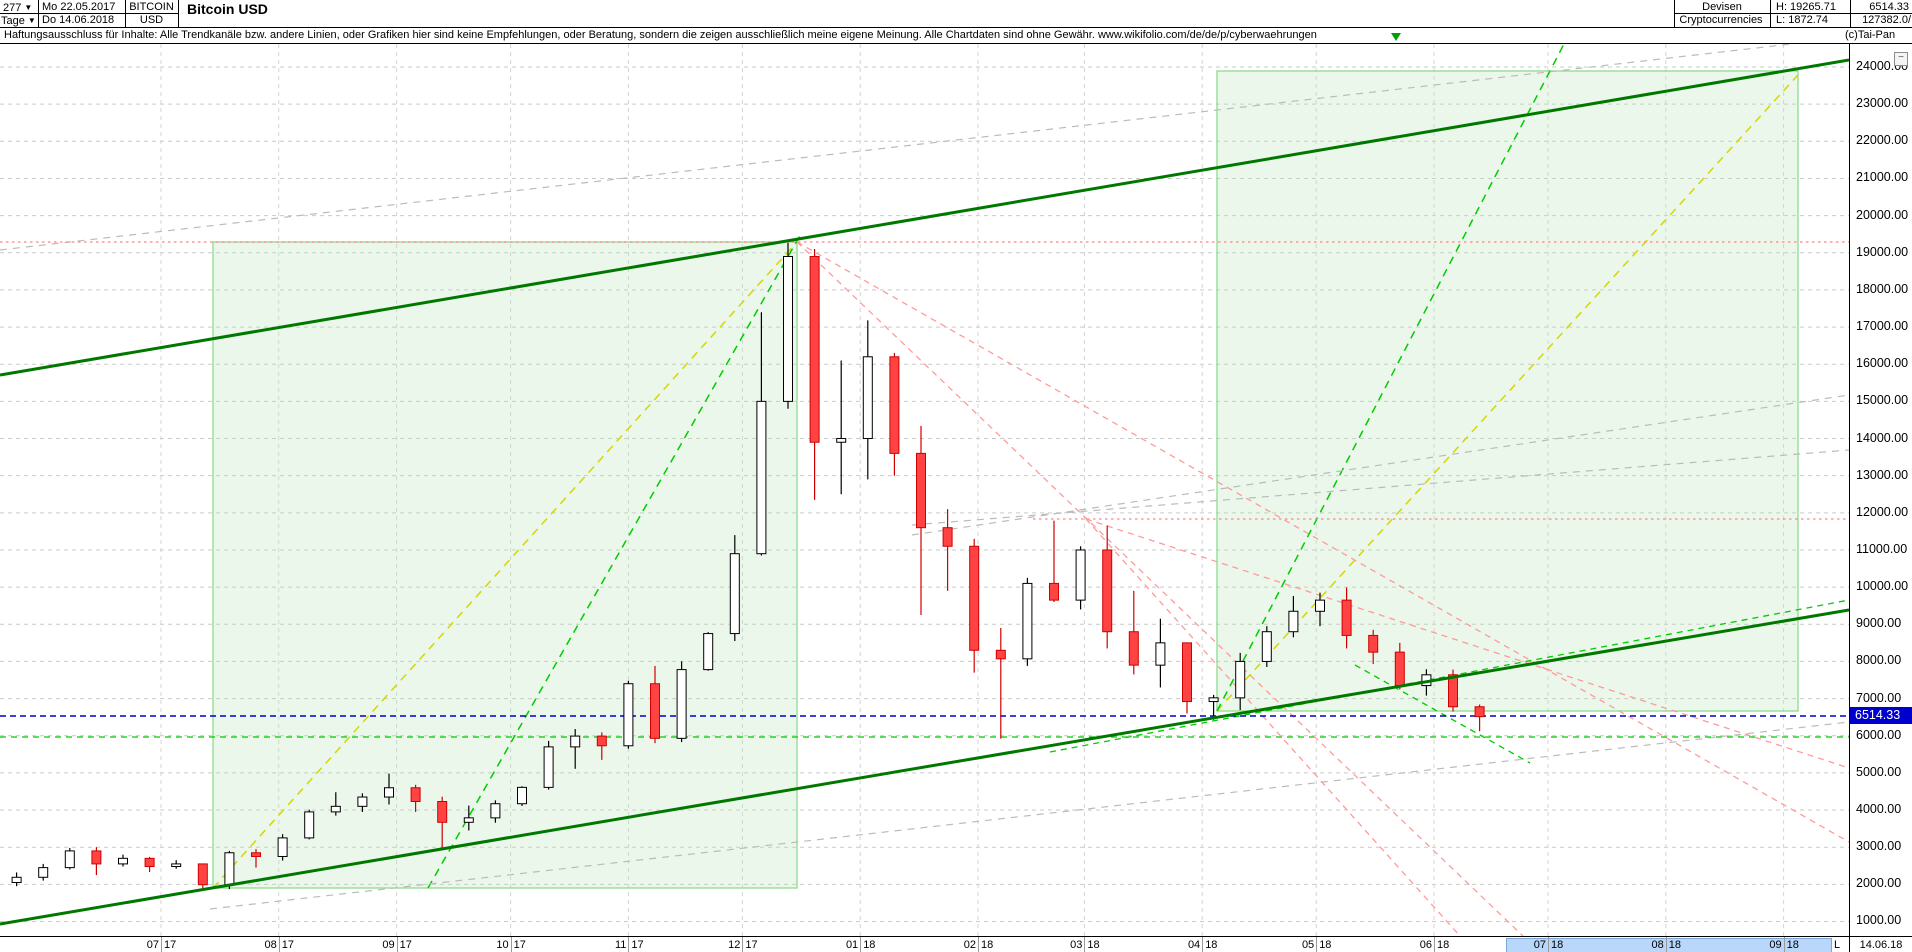 This screenshot has width=1912, height=952. What do you see at coordinates (1882, 103) in the screenshot?
I see `y-axis-label: 23000.00` at bounding box center [1882, 103].